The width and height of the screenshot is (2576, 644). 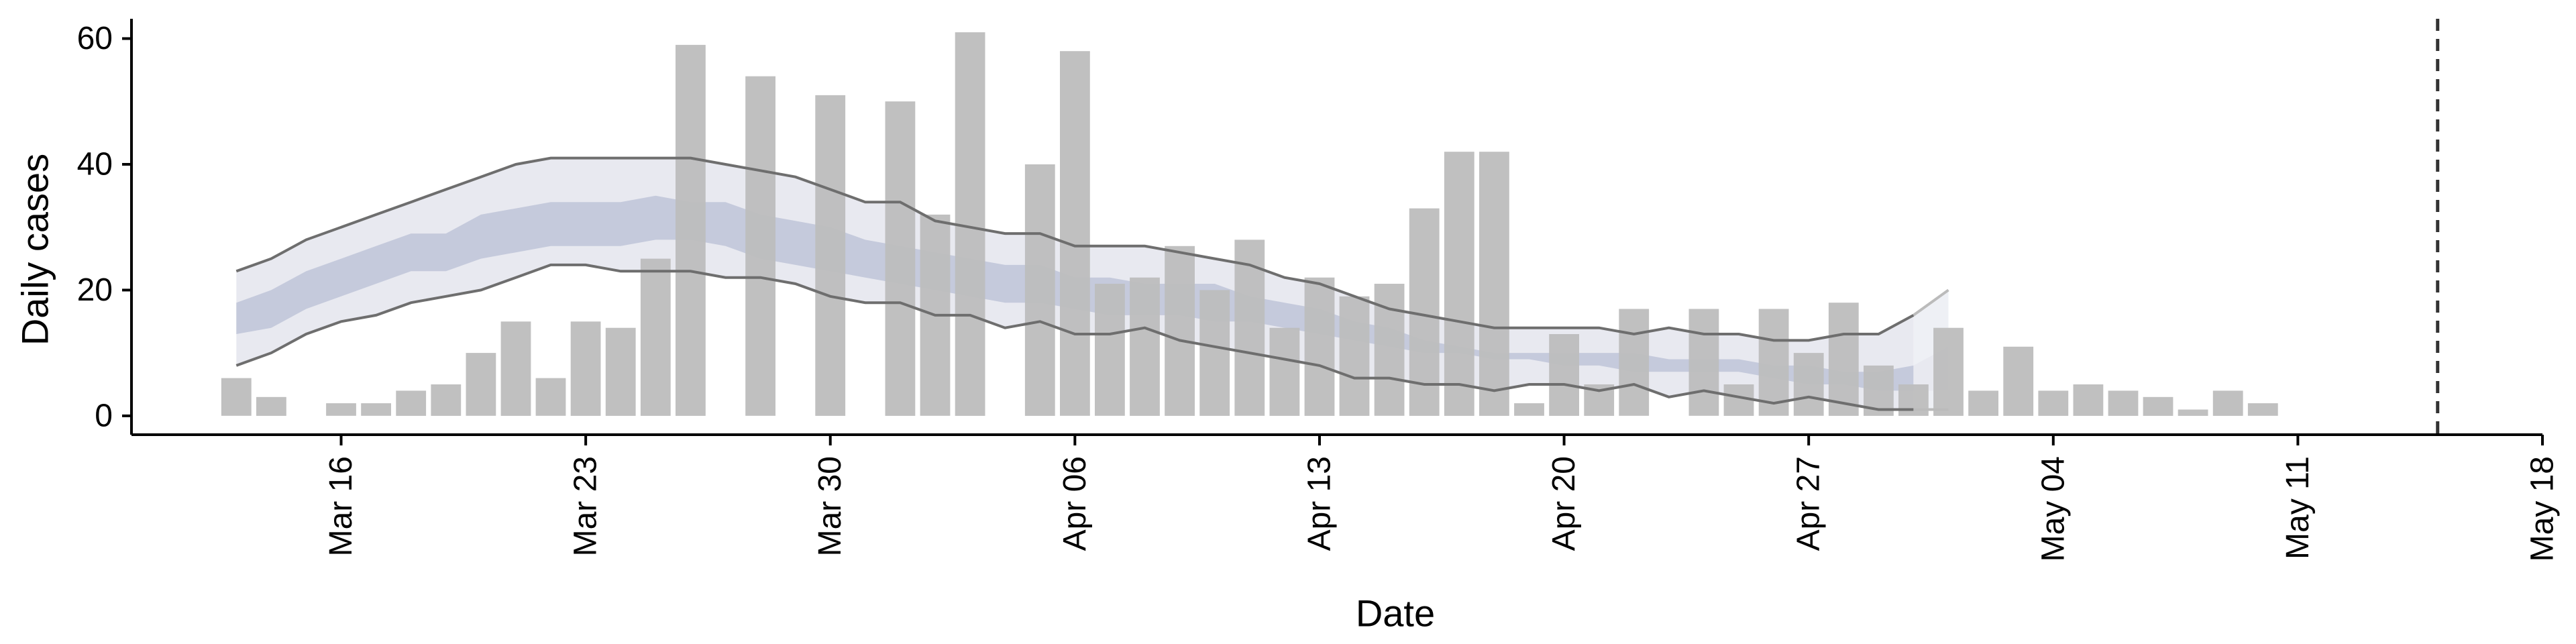 What do you see at coordinates (2053, 508) in the screenshot?
I see `x-tick-label: May 04` at bounding box center [2053, 508].